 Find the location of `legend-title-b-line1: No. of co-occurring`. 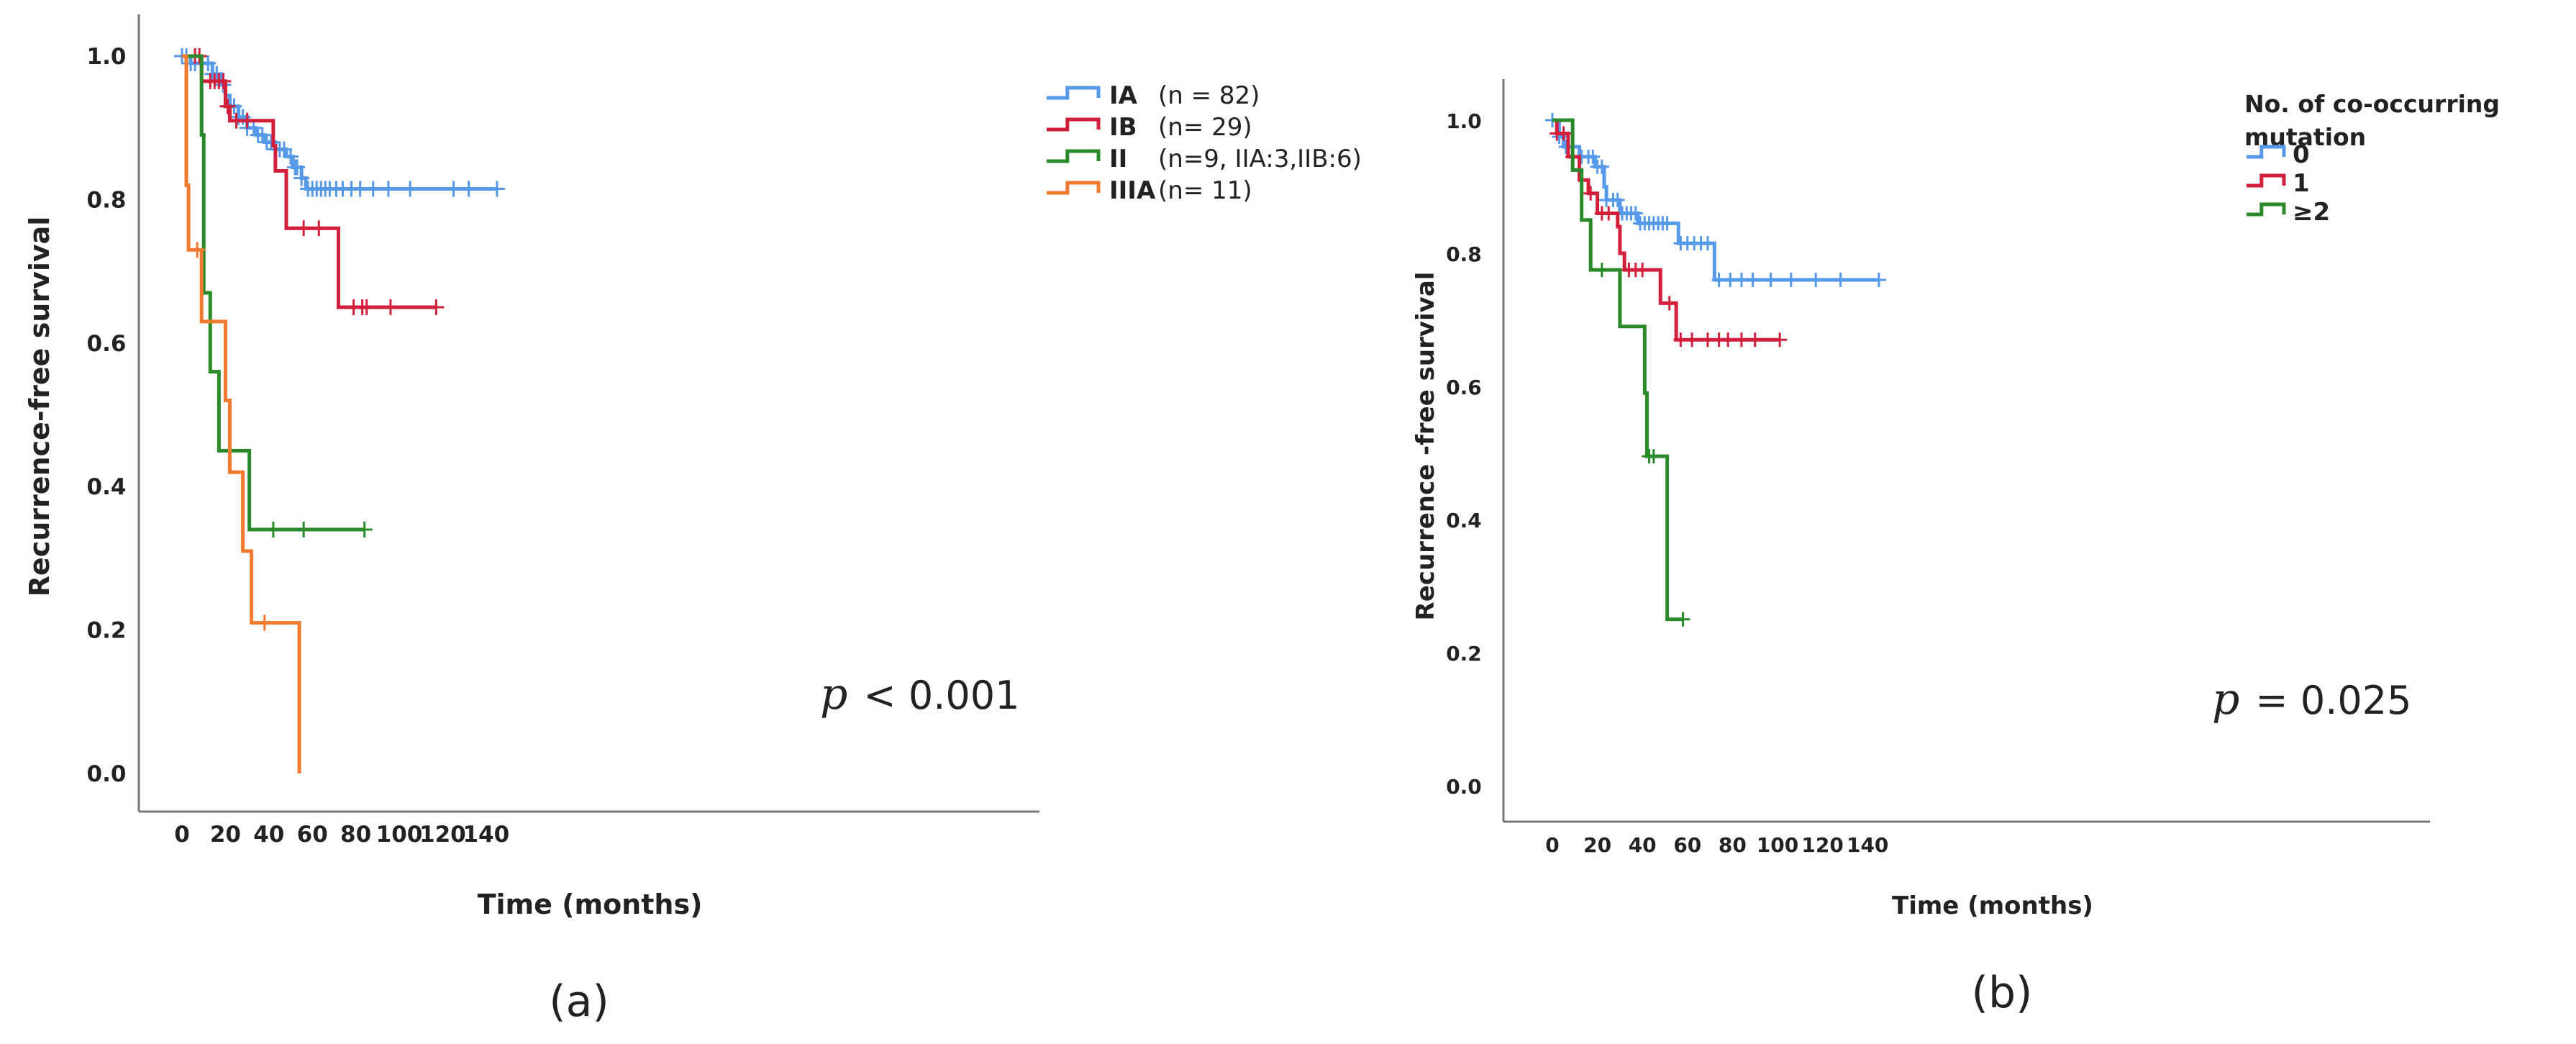

legend-title-b-line1: No. of co-occurring is located at coordinates (2372, 104).